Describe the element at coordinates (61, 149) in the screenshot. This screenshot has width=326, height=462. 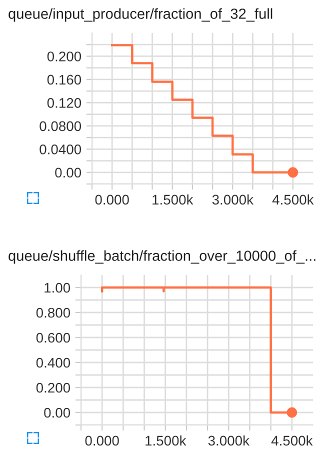
I see `y-tick-label: 0.0400` at that location.